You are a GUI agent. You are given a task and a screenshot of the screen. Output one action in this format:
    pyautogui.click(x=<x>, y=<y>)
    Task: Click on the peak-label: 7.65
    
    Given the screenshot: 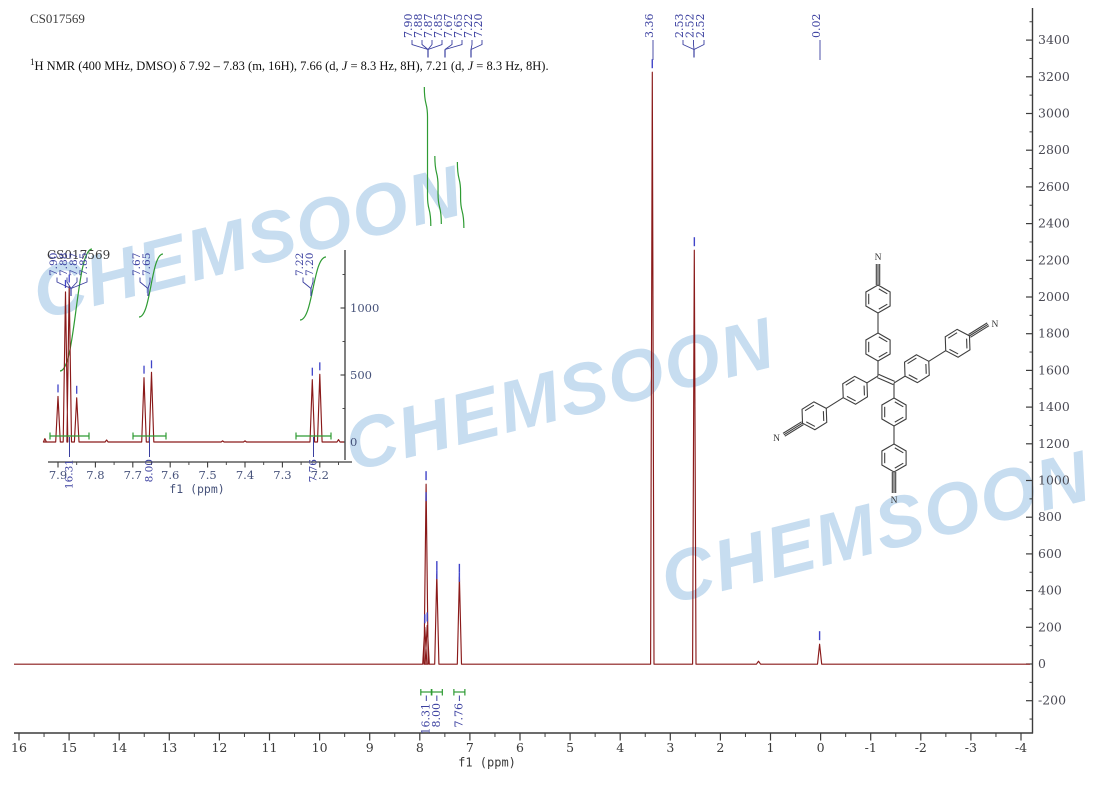 What is the action you would take?
    pyautogui.click(x=458, y=26)
    